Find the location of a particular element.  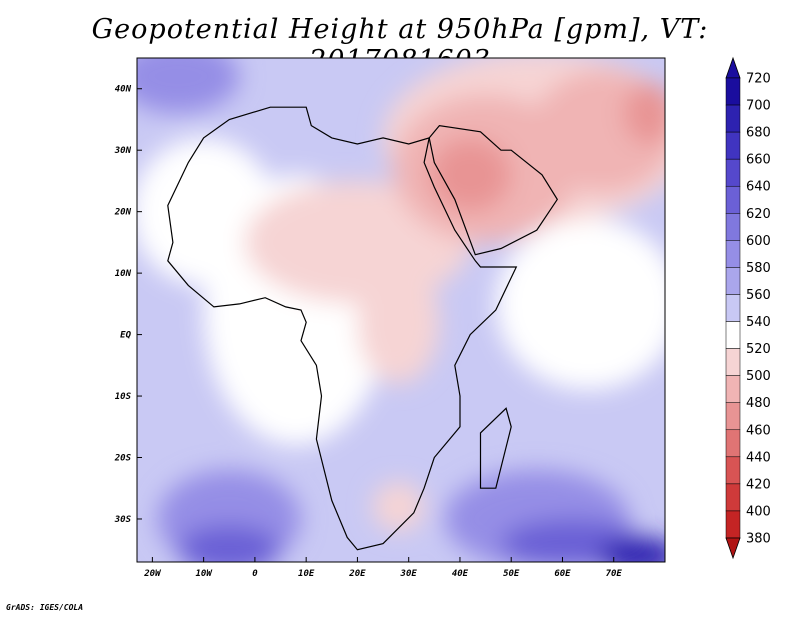

colorbar-label: 560 is located at coordinates (758, 295).